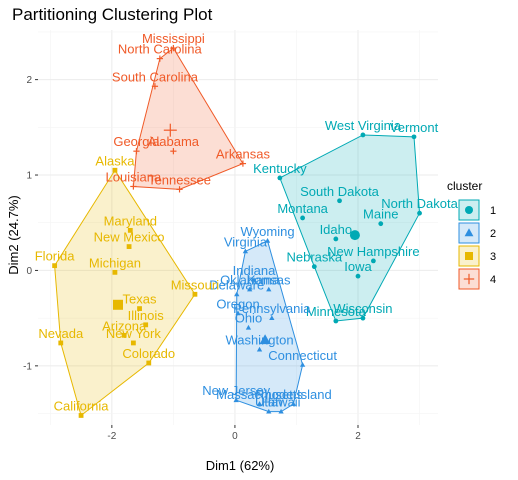  I want to click on point-label: Hawaii, so click(281, 402).